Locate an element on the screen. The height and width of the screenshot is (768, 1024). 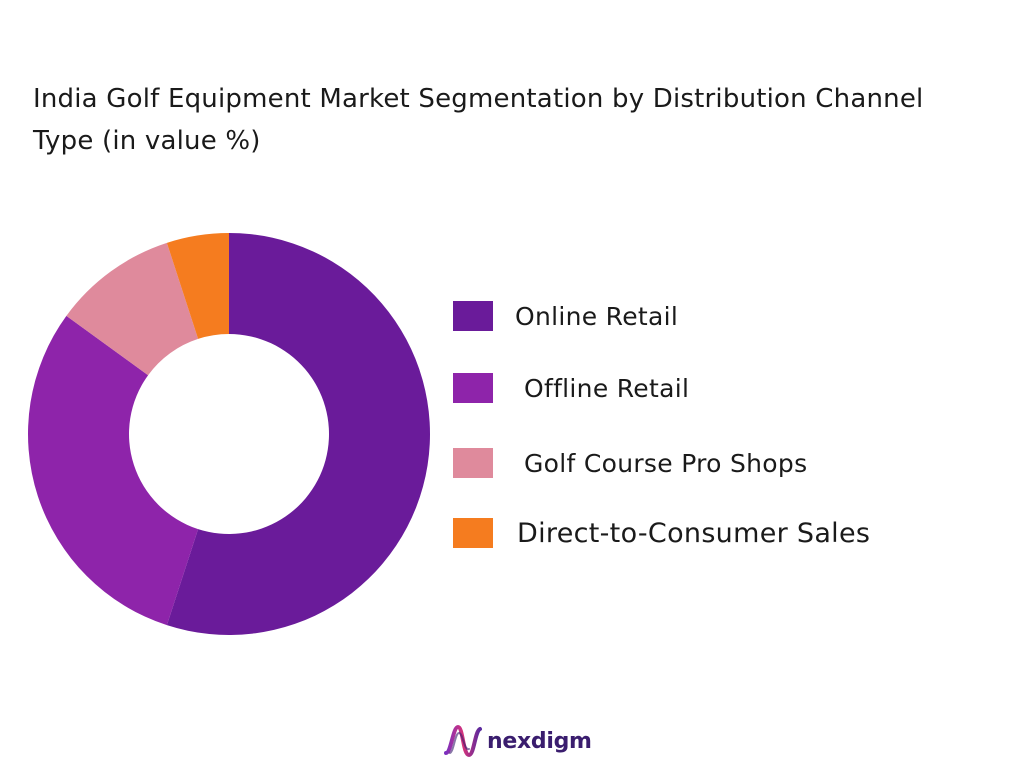
legend-swatch-online-retail is located at coordinates (473, 316).